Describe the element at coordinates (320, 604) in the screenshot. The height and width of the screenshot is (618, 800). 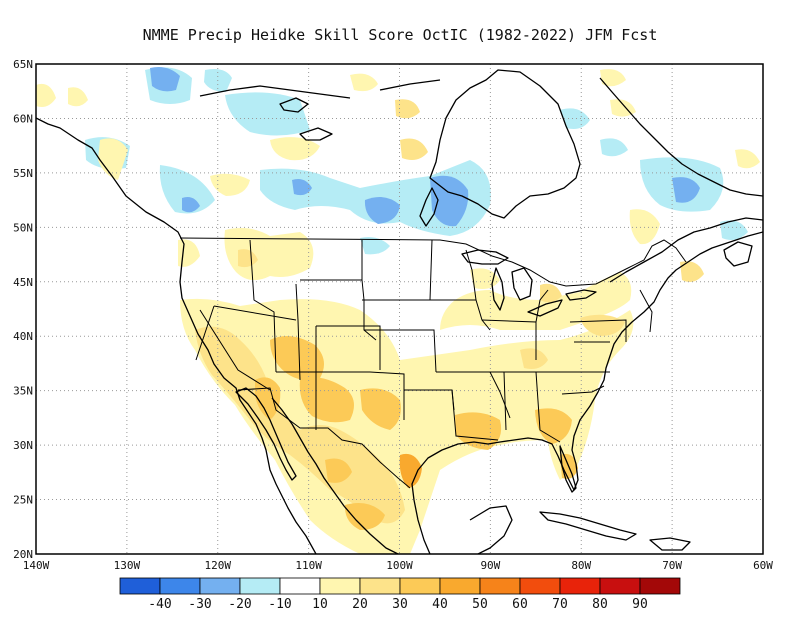
I see `colorbar-label: 10` at that location.